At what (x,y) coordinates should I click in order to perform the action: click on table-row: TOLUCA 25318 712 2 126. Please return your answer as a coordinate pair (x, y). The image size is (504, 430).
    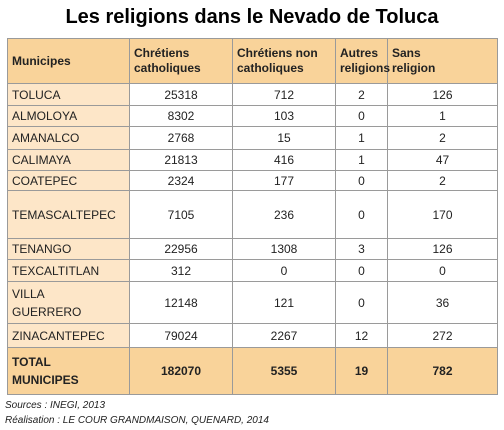
    Looking at the image, I should click on (252, 94).